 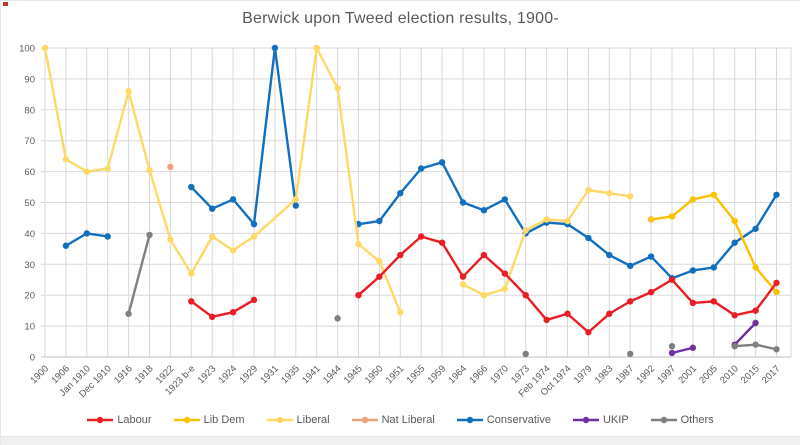 I want to click on legend-item-liberal: Liberal, so click(x=298, y=420).